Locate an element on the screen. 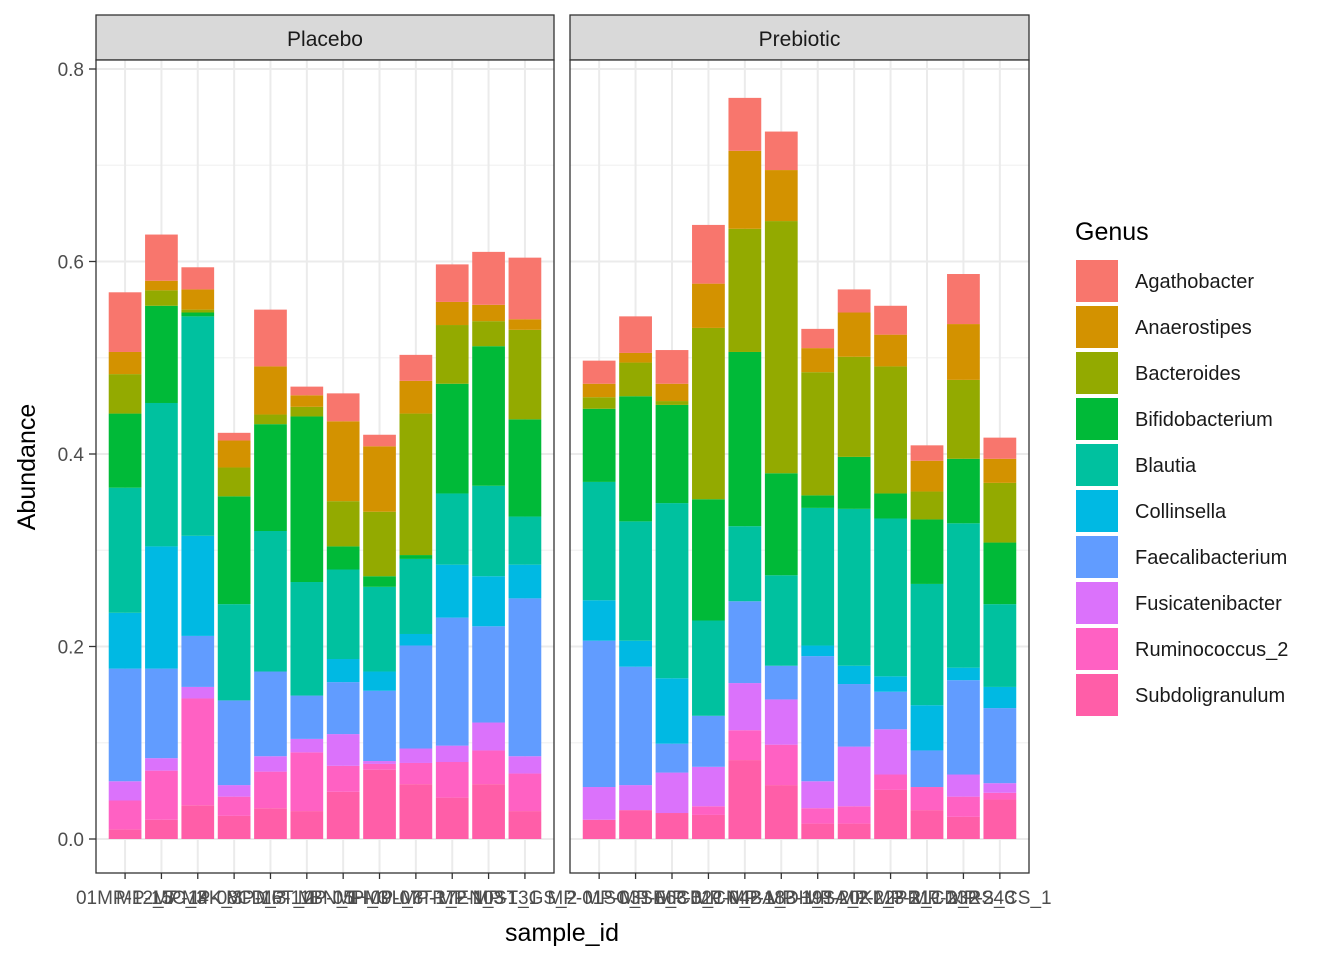 The height and width of the screenshot is (965, 1344). x-axis-title: sample_id is located at coordinates (562, 933).